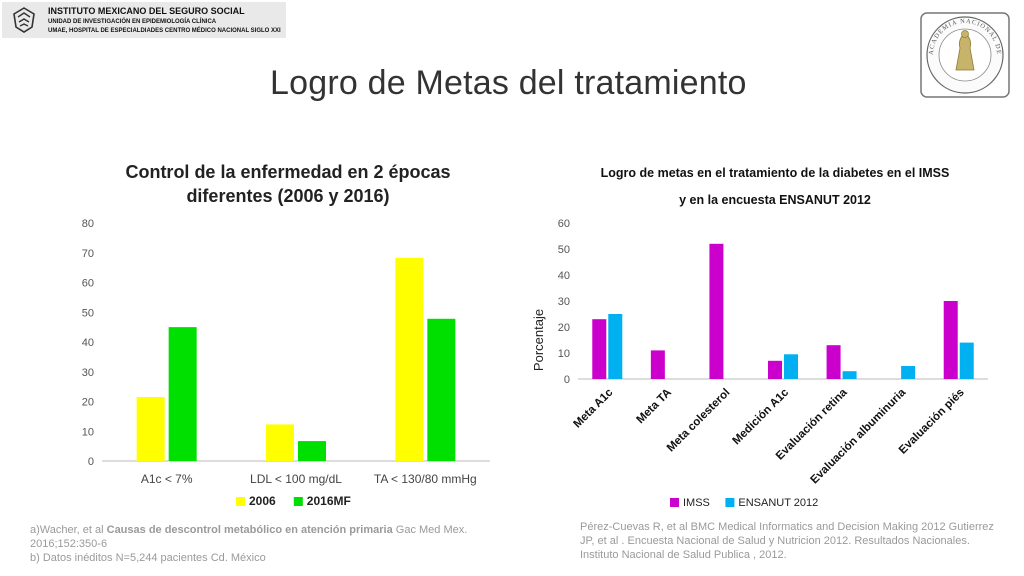 The height and width of the screenshot is (576, 1024). Describe the element at coordinates (730, 502) in the screenshot. I see `legend-swatch-ensanut-2012` at that location.